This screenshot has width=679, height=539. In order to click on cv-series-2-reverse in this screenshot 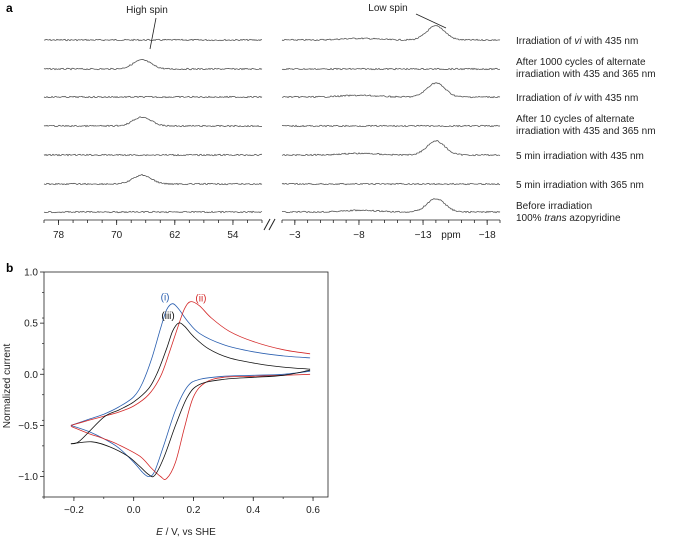, I will do `click(190, 426)`.